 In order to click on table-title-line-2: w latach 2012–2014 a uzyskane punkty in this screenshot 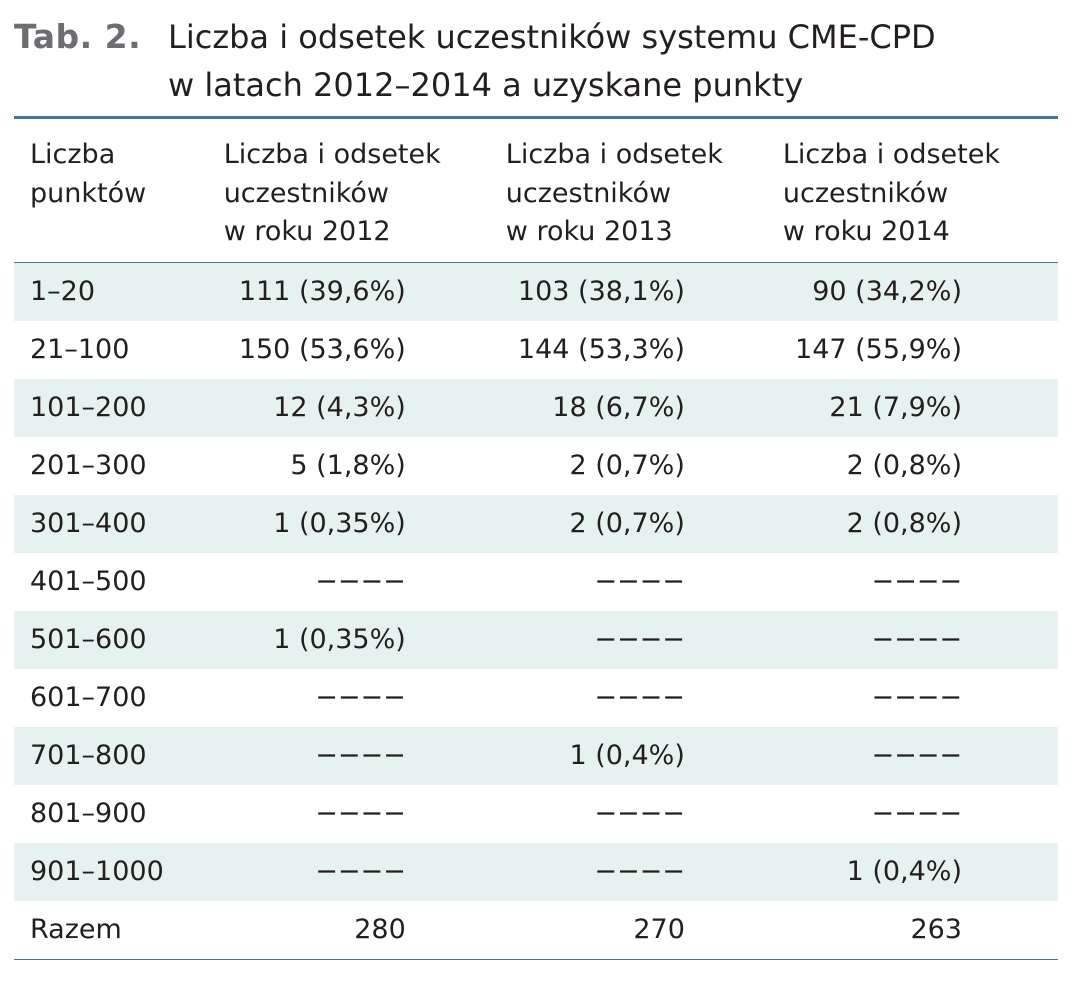, I will do `click(486, 85)`.